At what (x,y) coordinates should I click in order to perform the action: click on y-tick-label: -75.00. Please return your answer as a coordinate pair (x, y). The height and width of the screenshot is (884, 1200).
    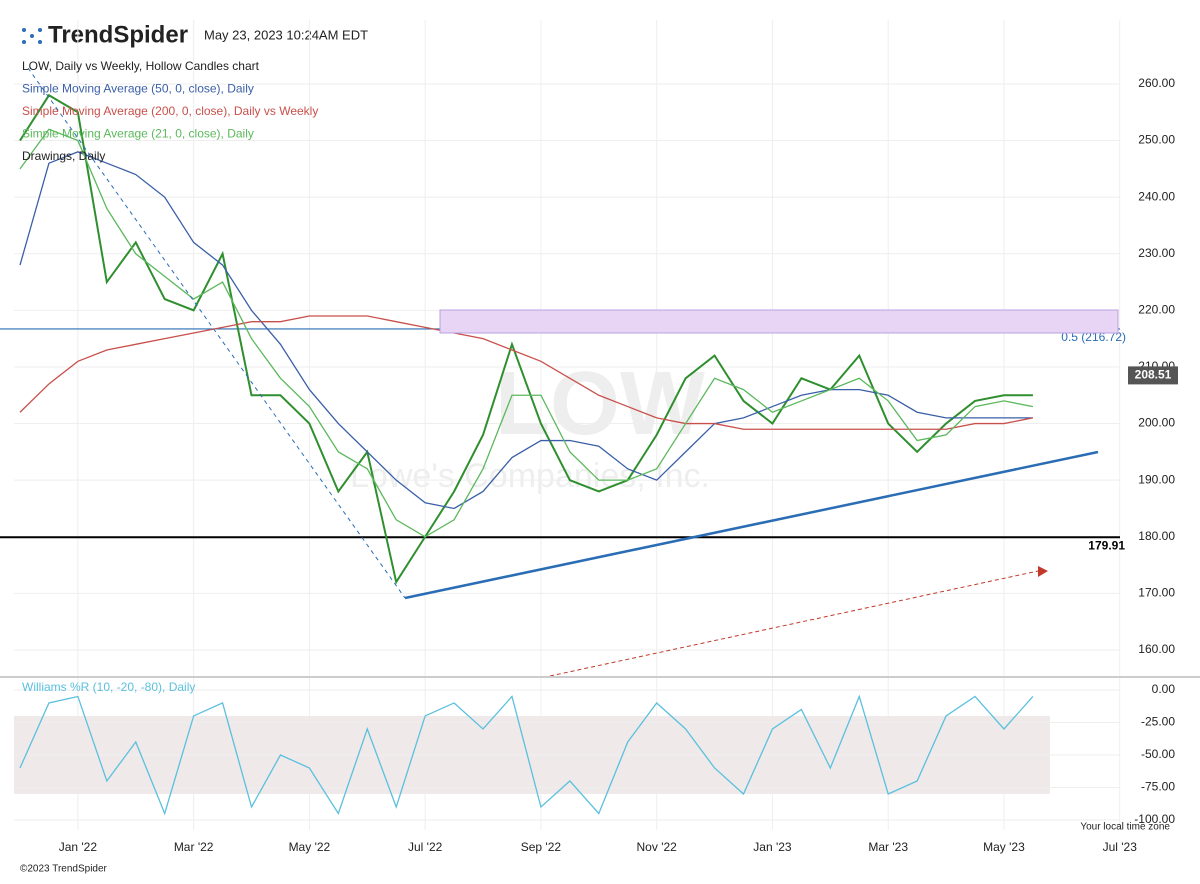
    Looking at the image, I should click on (1158, 787).